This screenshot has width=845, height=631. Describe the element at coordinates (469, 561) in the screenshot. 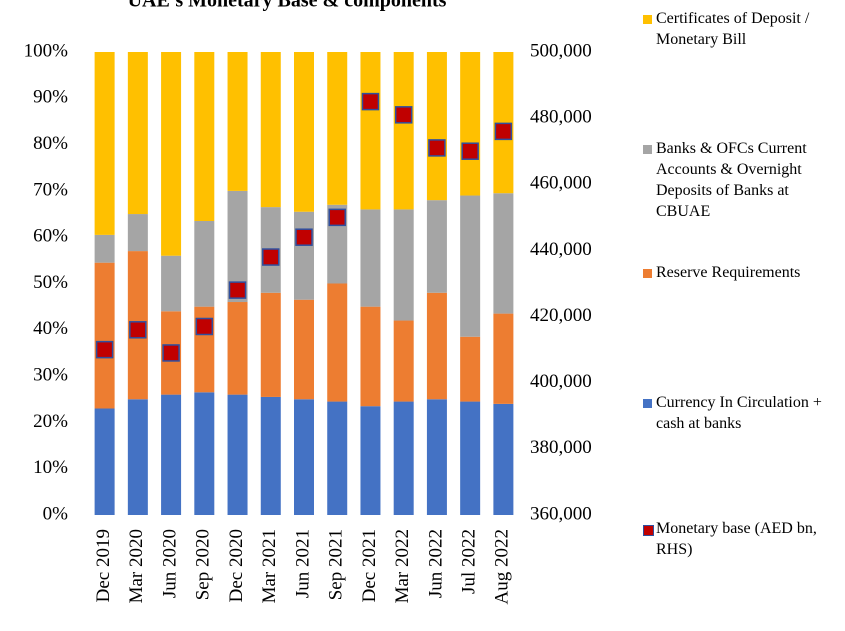

I see `x-tick-label: Jul 2022` at that location.